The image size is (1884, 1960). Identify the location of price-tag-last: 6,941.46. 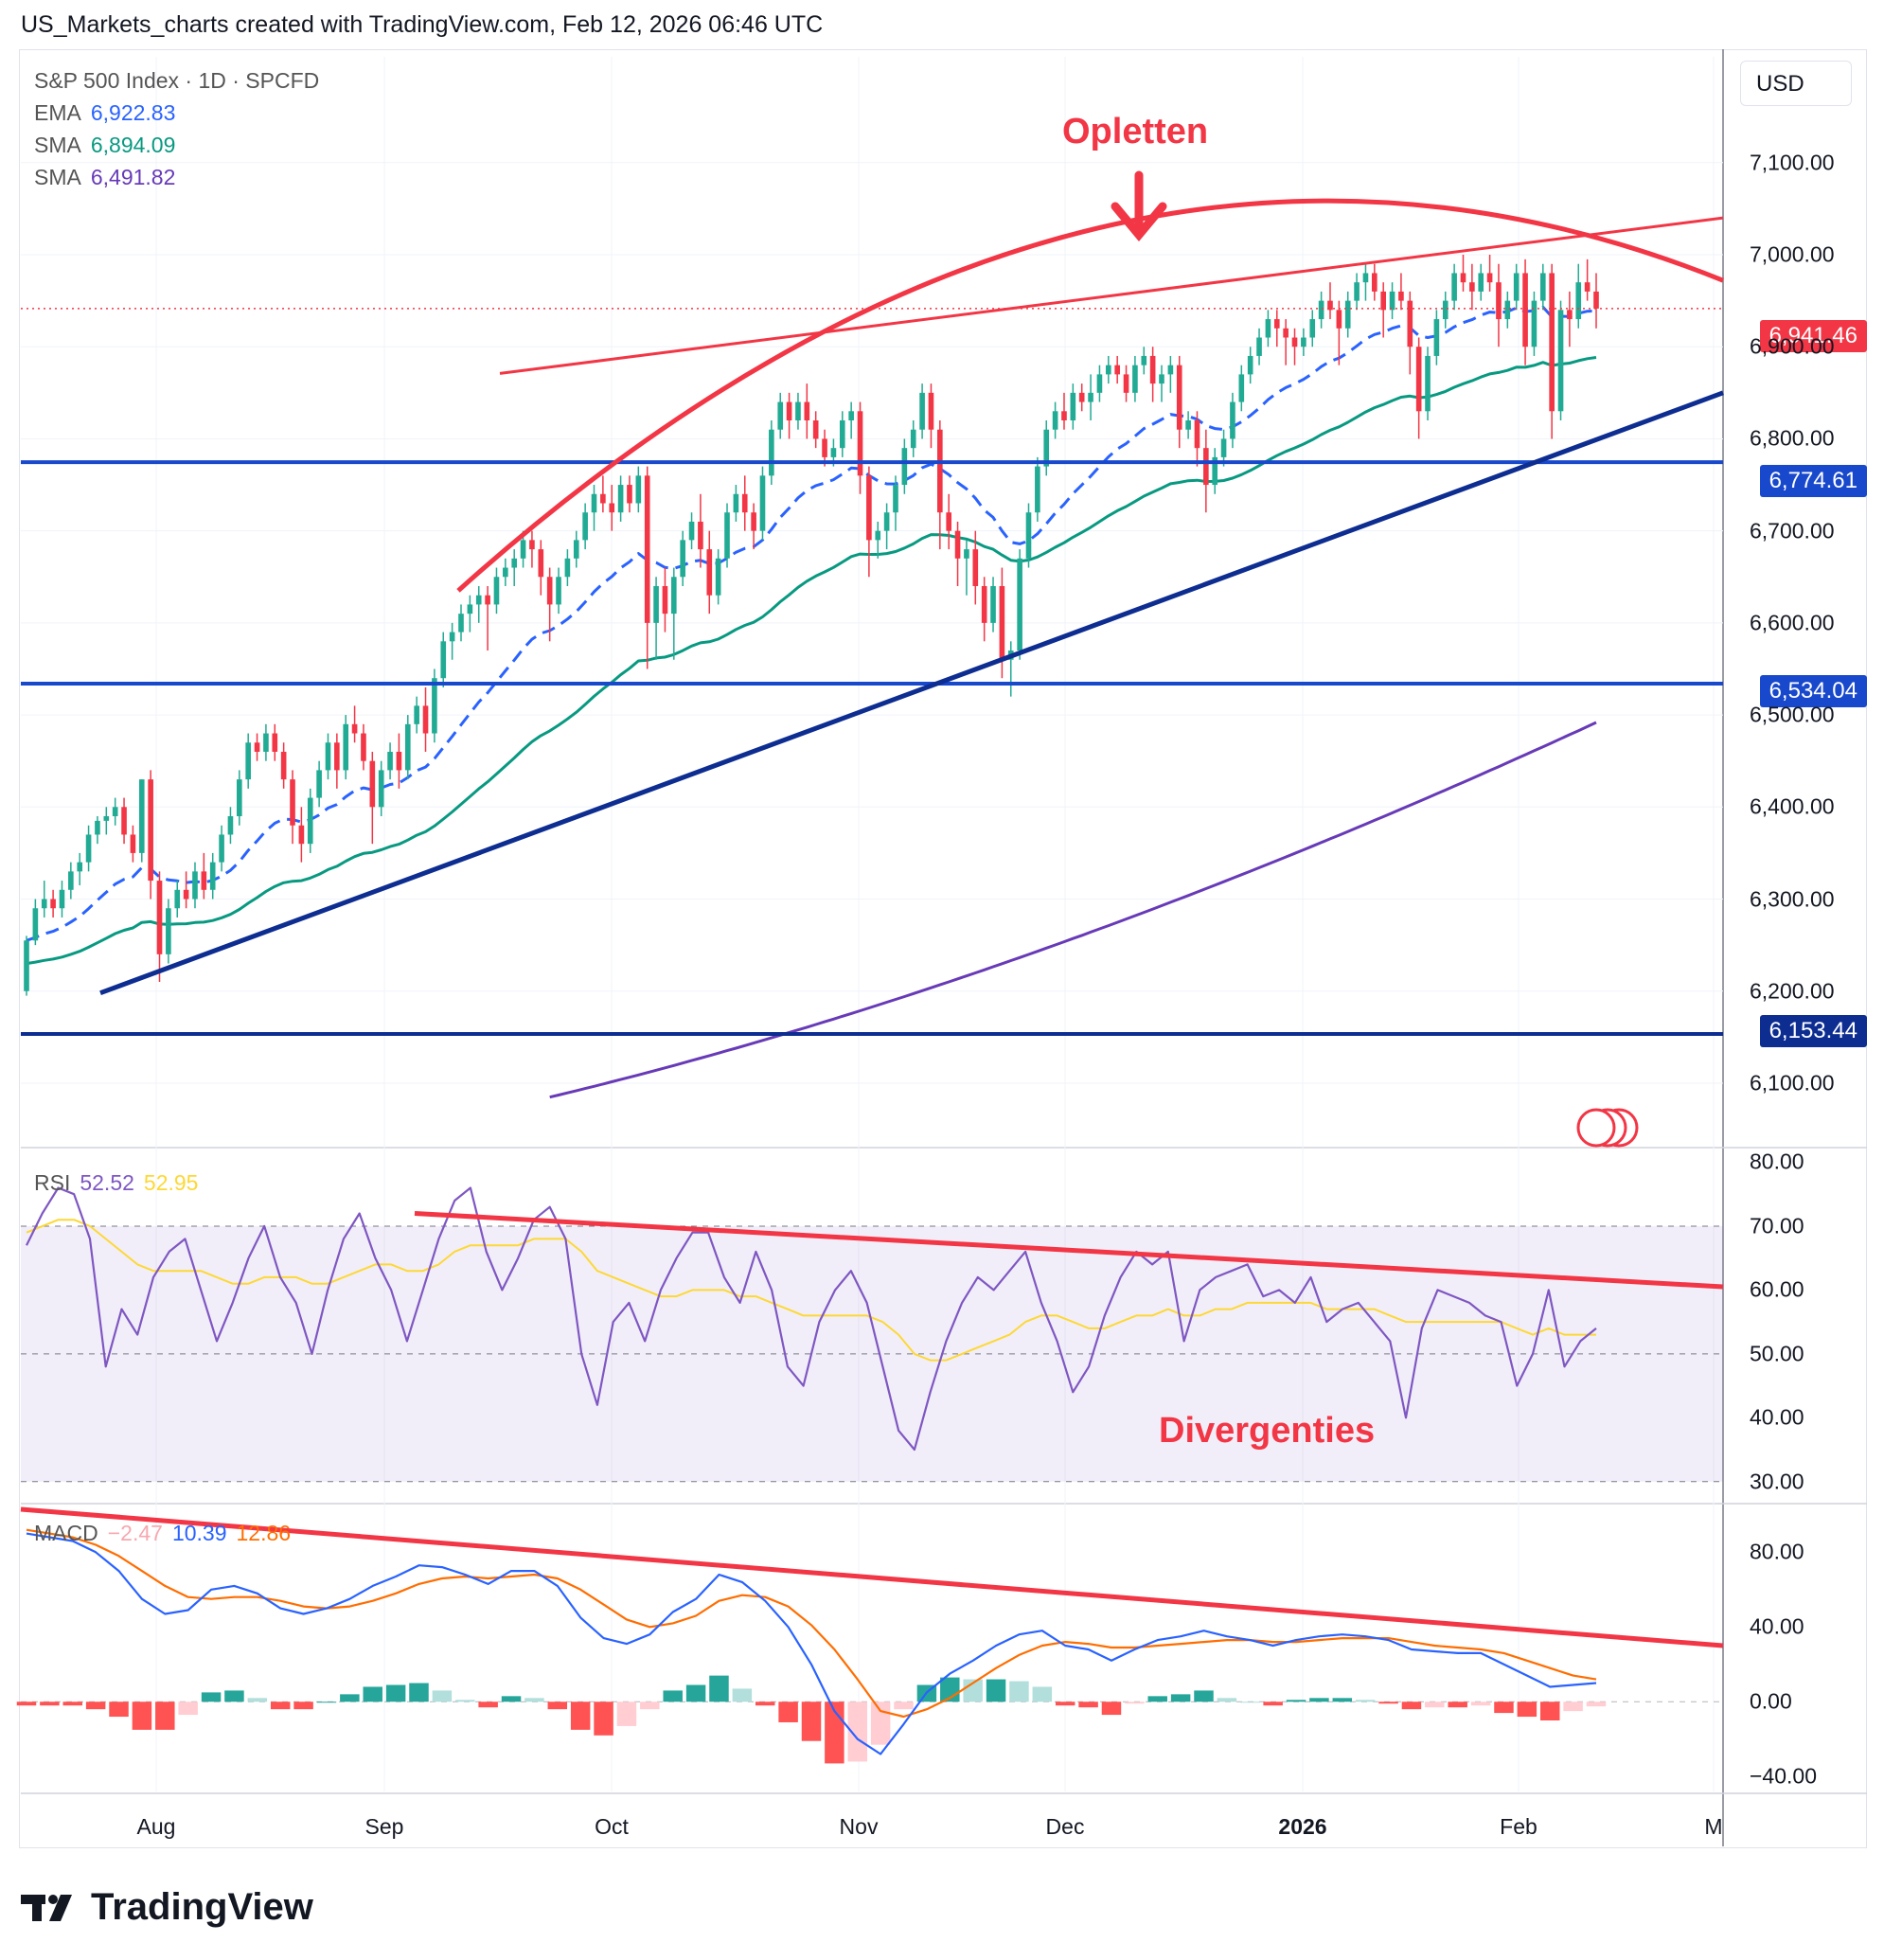
(1813, 336).